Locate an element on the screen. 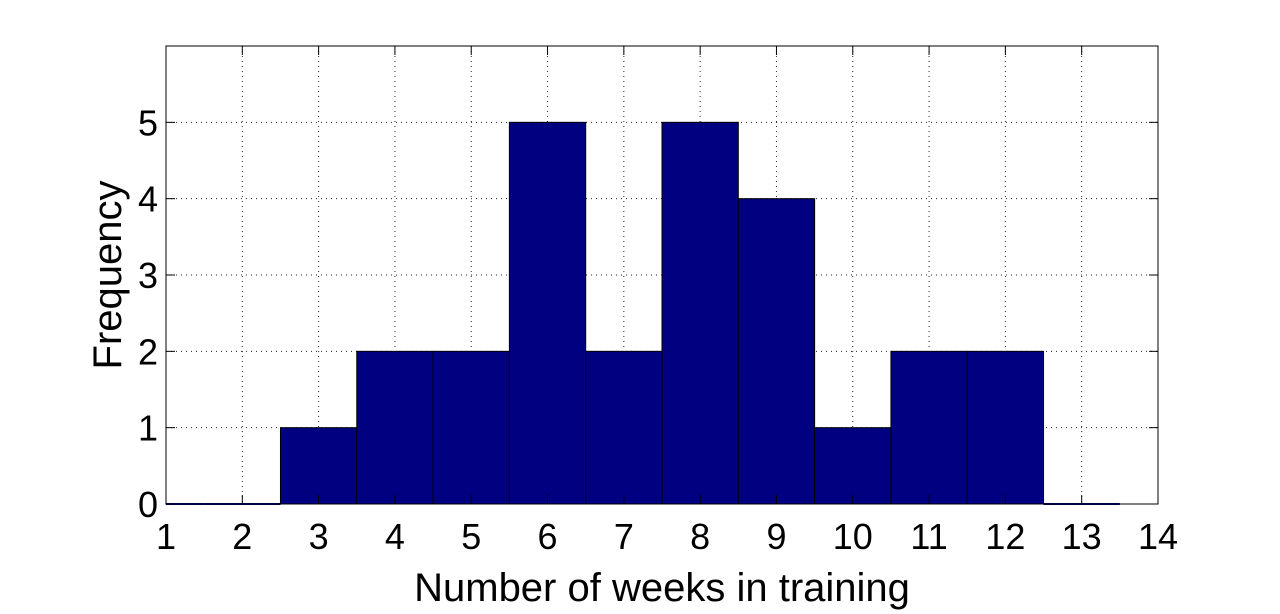  x-tick-label: 13 is located at coordinates (1082, 536).